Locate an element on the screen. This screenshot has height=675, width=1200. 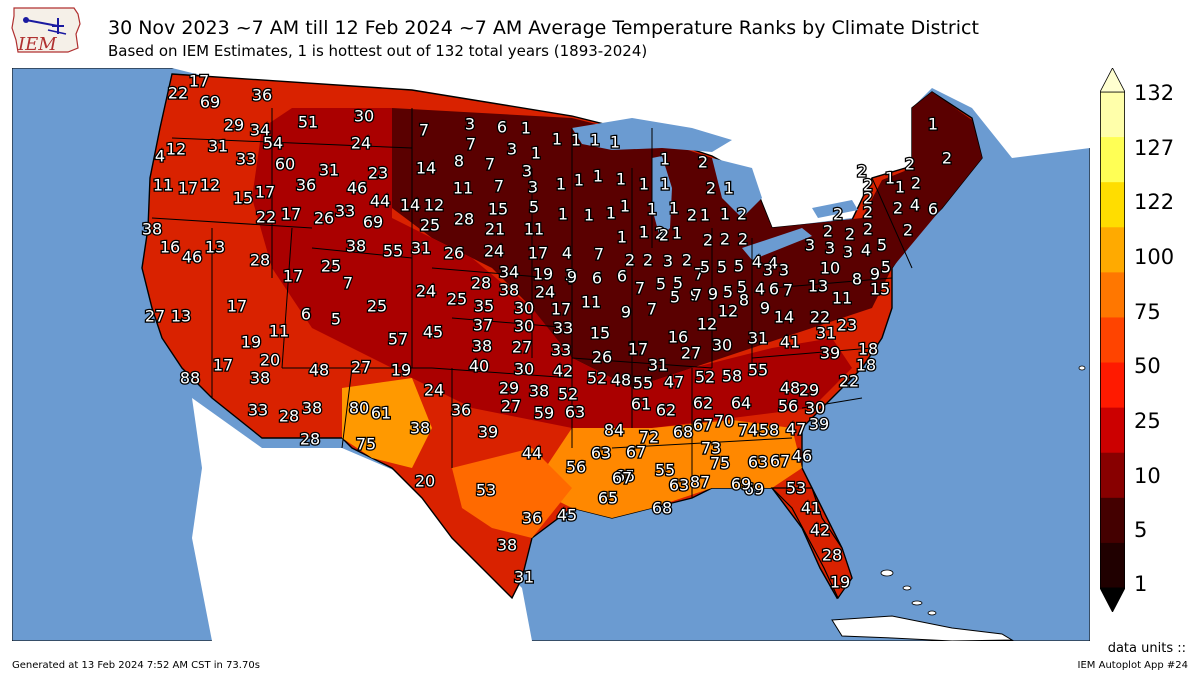
rank-label: 62 is located at coordinates (703, 403).